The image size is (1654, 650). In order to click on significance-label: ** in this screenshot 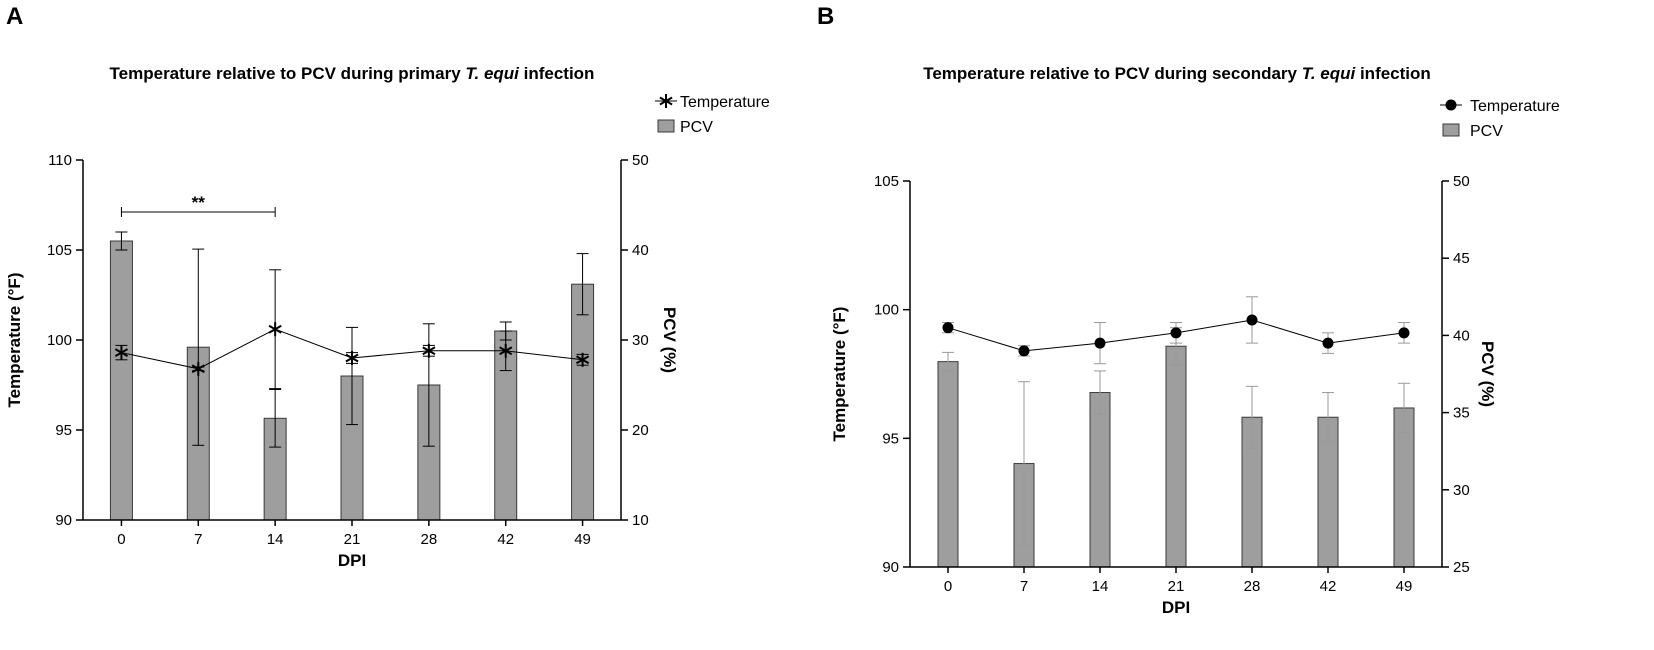, I will do `click(199, 202)`.